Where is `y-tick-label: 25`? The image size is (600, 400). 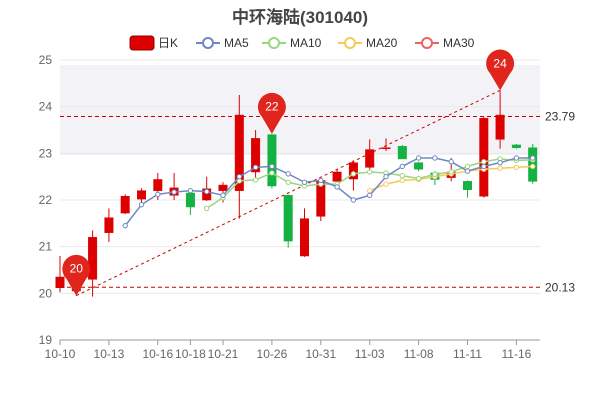
y-tick-label: 25 is located at coordinates (46, 60).